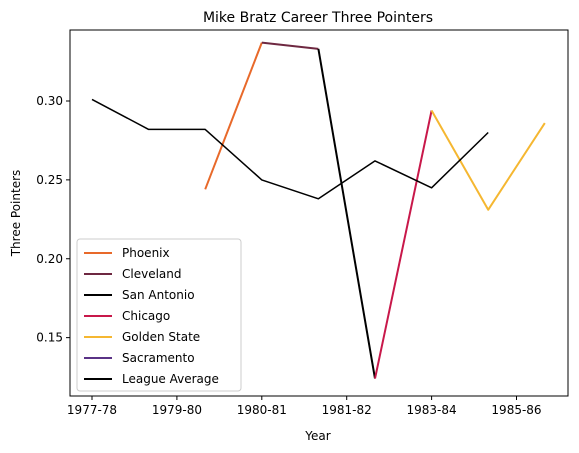  What do you see at coordinates (152, 274) in the screenshot?
I see `legend-label-cleveland: Cleveland` at bounding box center [152, 274].